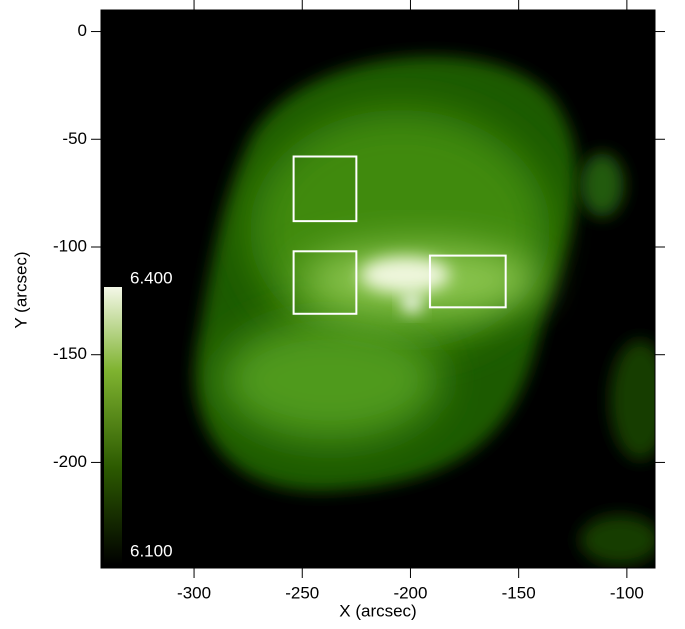 The width and height of the screenshot is (685, 629). What do you see at coordinates (410, 592) in the screenshot?
I see `x-tick-label: -200` at bounding box center [410, 592].